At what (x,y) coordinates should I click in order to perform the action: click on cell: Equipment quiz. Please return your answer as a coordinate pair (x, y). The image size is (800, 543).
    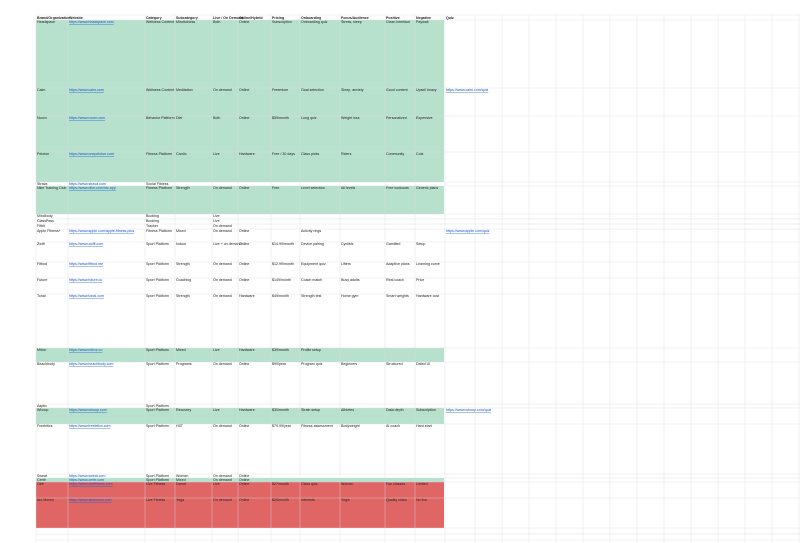
    Looking at the image, I should click on (313, 264).